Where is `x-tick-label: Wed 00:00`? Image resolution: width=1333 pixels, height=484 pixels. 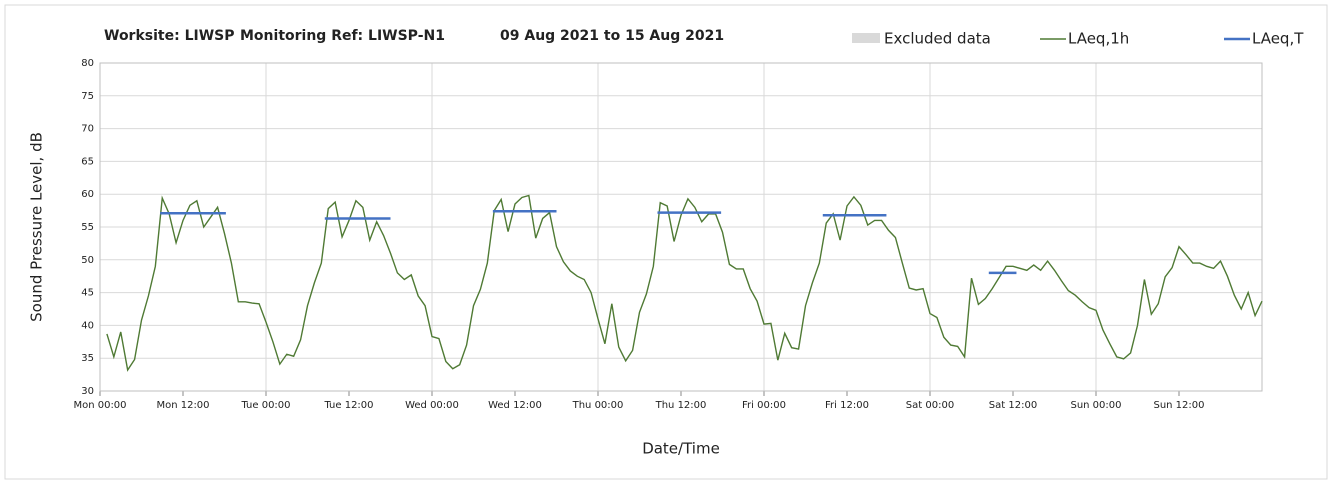
x-tick-label: Wed 00:00 is located at coordinates (432, 405).